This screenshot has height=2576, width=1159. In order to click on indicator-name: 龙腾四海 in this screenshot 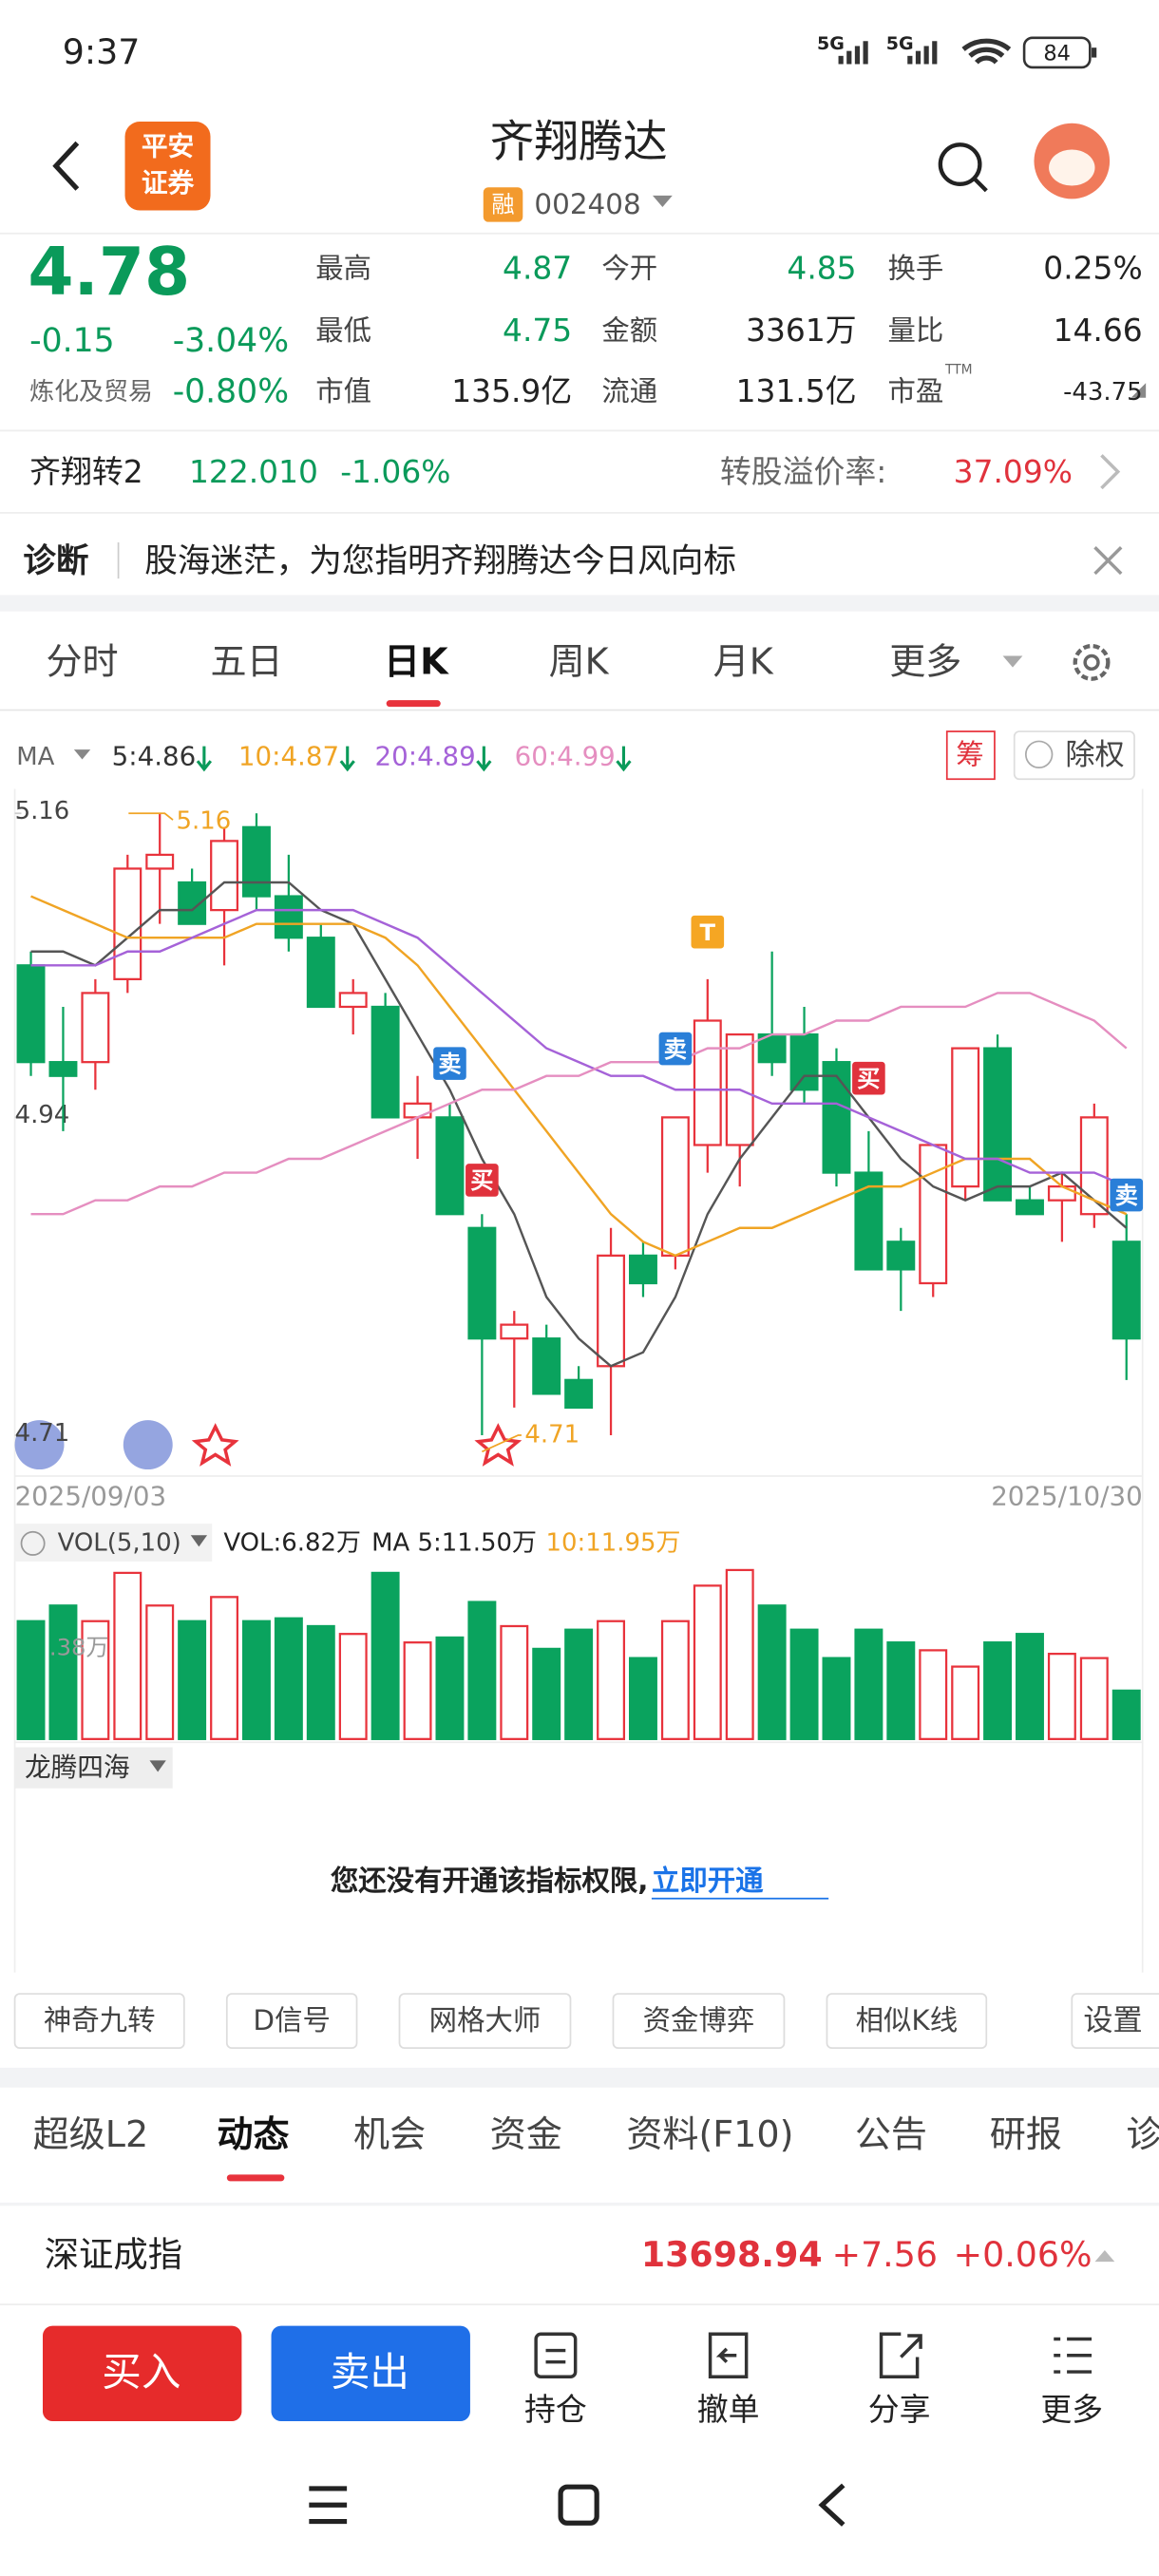, I will do `click(77, 1767)`.